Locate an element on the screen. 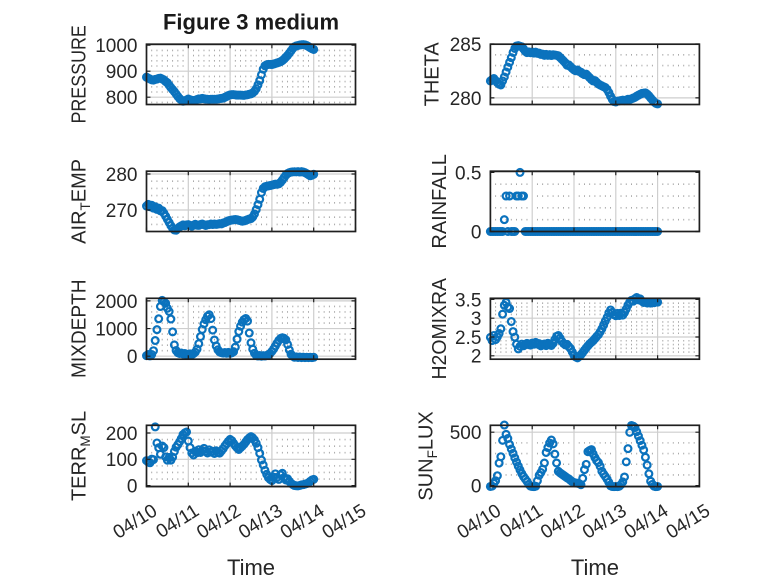  svg-text: 2.5 is located at coordinates (468, 338).